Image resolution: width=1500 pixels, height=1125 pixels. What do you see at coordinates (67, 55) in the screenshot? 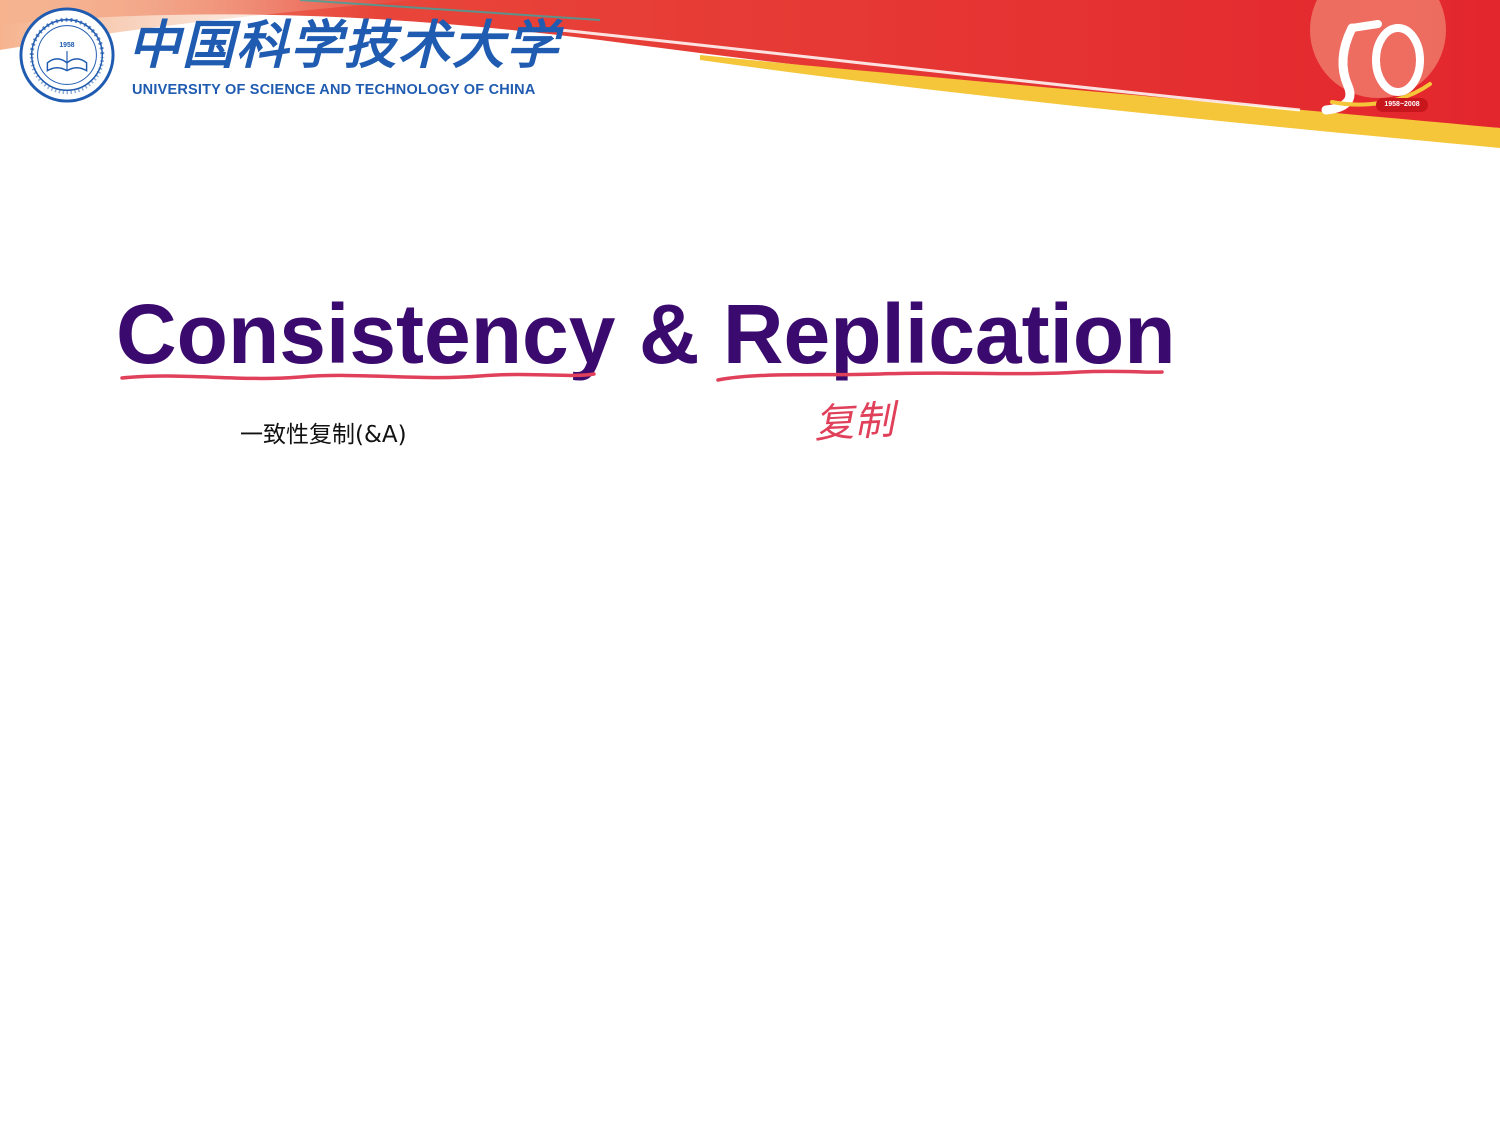
I see `university-seal: 1958` at bounding box center [67, 55].